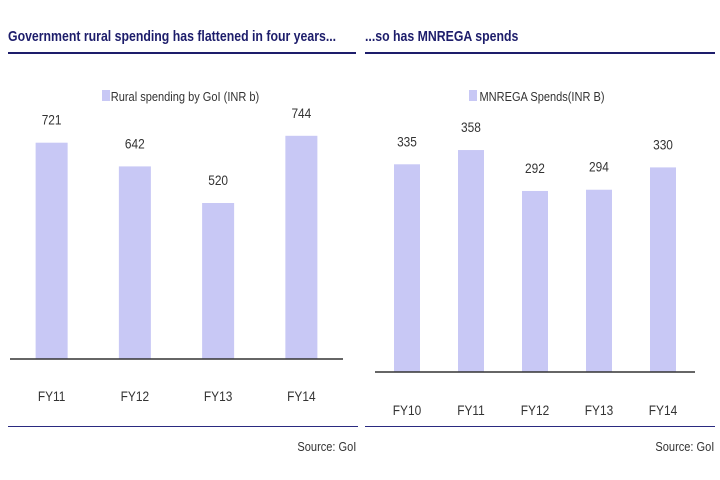 The image size is (720, 480). Describe the element at coordinates (218, 396) in the screenshot. I see `left-x-tick-FY13: FY13` at that location.